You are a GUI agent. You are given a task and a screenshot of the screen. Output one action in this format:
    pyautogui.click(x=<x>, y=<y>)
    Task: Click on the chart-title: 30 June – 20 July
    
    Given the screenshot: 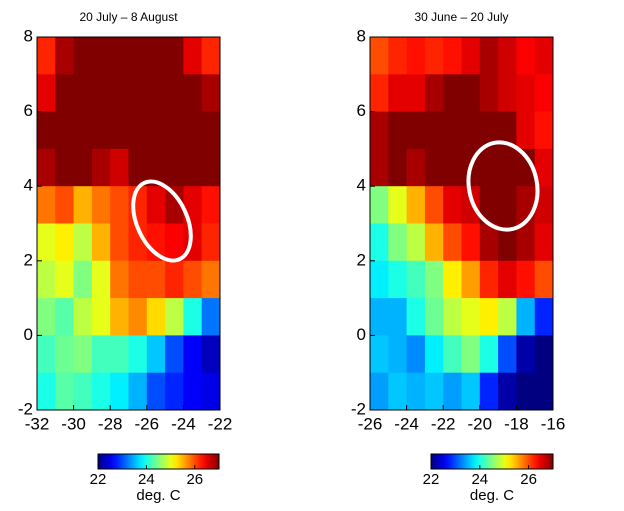 What is the action you would take?
    pyautogui.click(x=461, y=17)
    